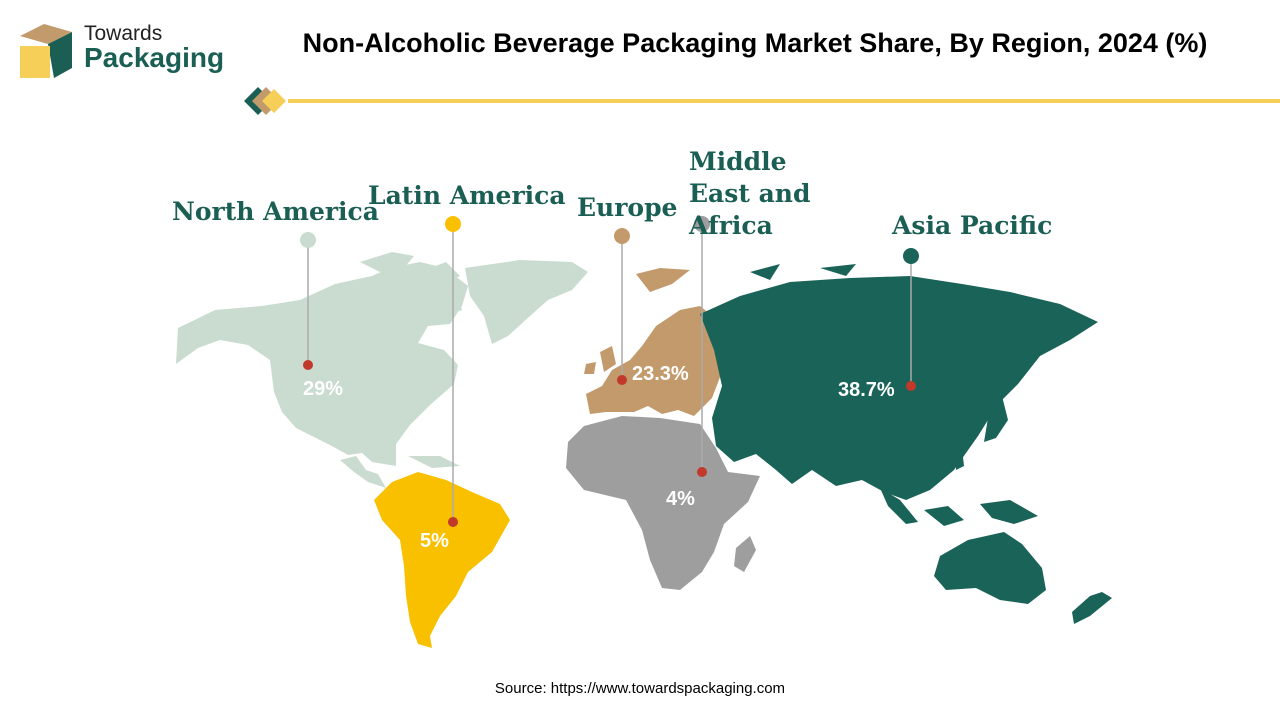 The image size is (1280, 720). What do you see at coordinates (653, 342) in the screenshot?
I see `region-europe` at bounding box center [653, 342].